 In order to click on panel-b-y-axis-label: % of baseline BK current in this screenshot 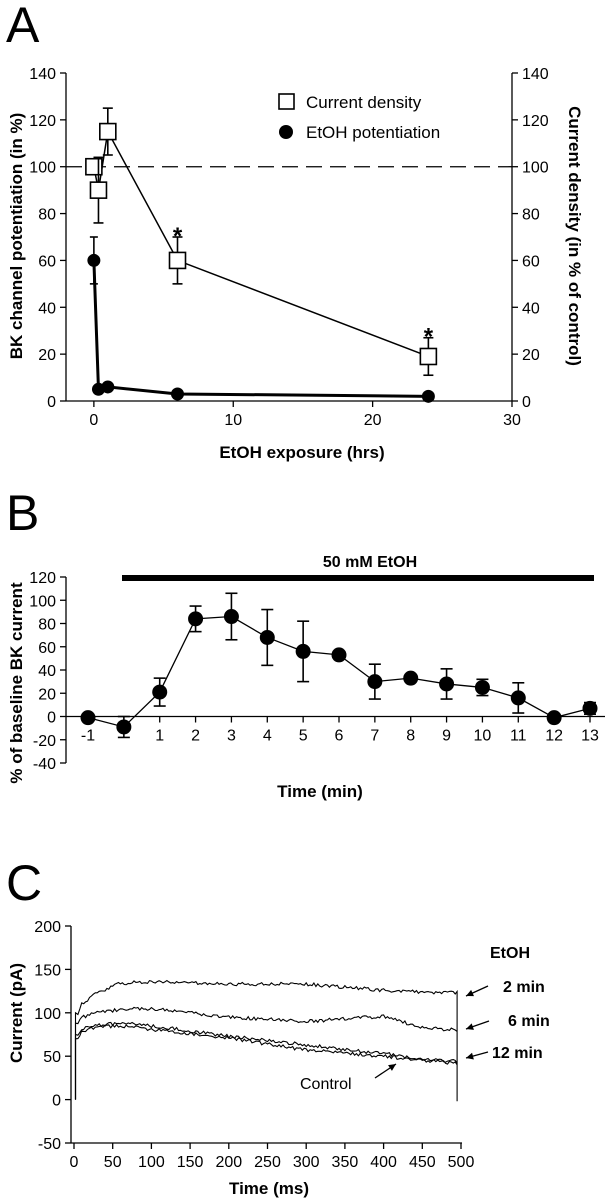, I will do `click(16, 683)`.